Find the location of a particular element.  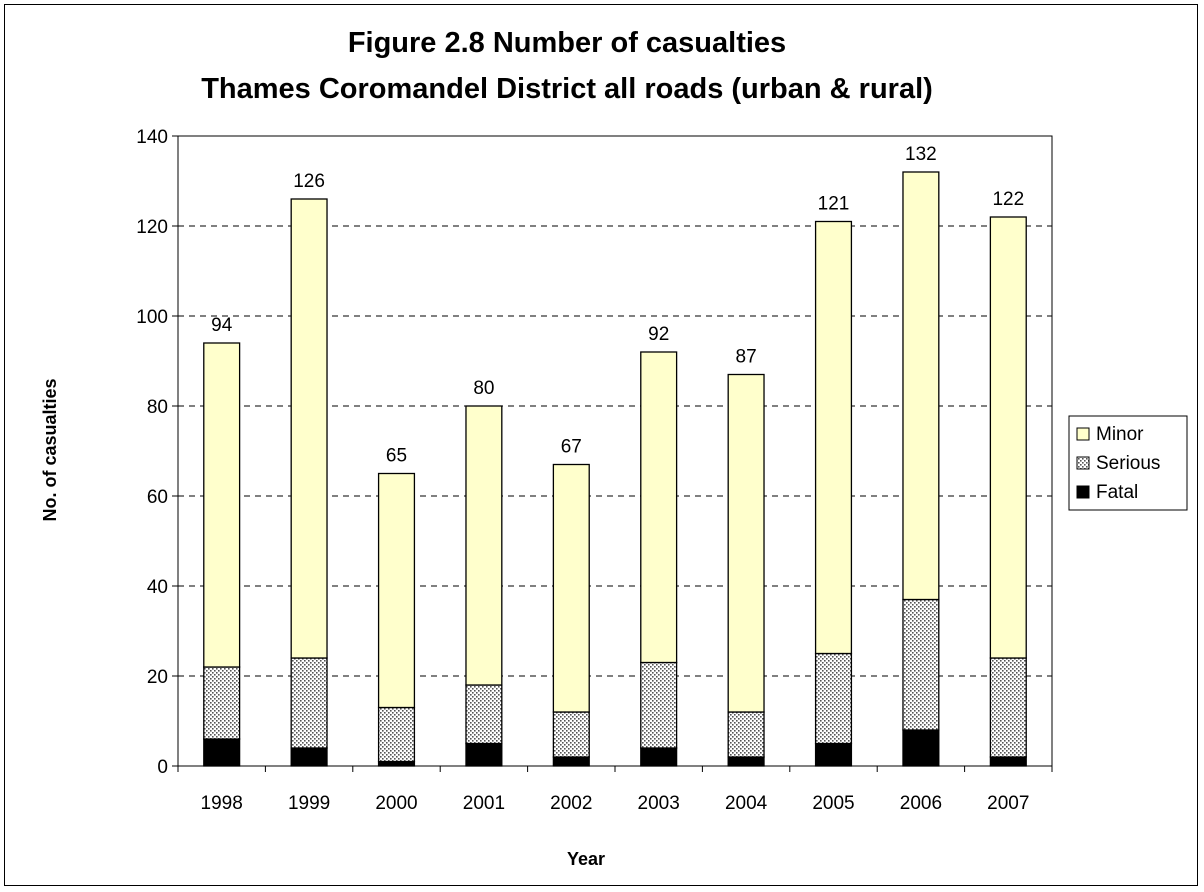

total-label: 132 is located at coordinates (921, 154).